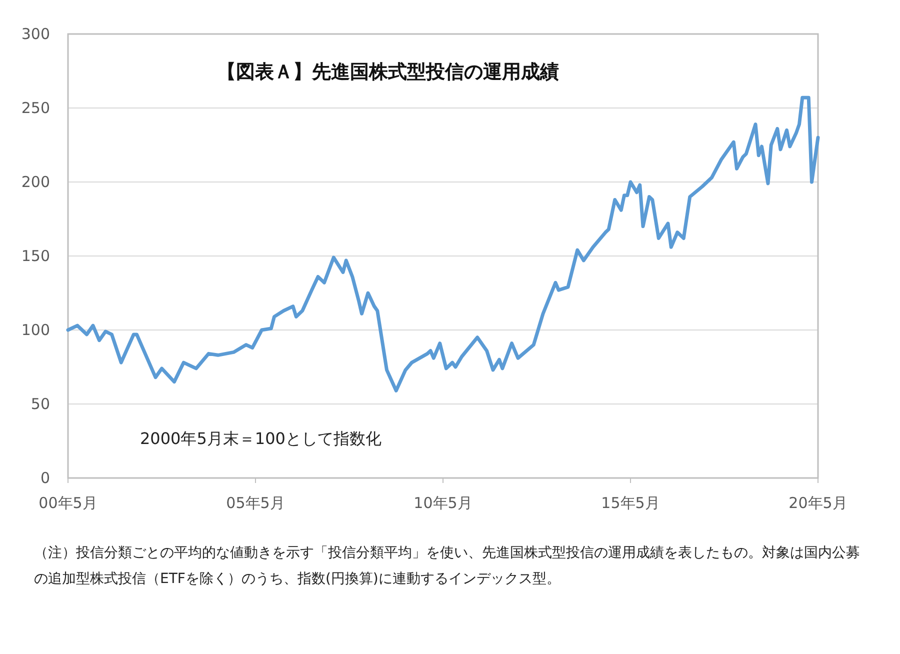 The image size is (900, 654). Describe the element at coordinates (35, 108) in the screenshot. I see `y-tick-label: 250` at that location.